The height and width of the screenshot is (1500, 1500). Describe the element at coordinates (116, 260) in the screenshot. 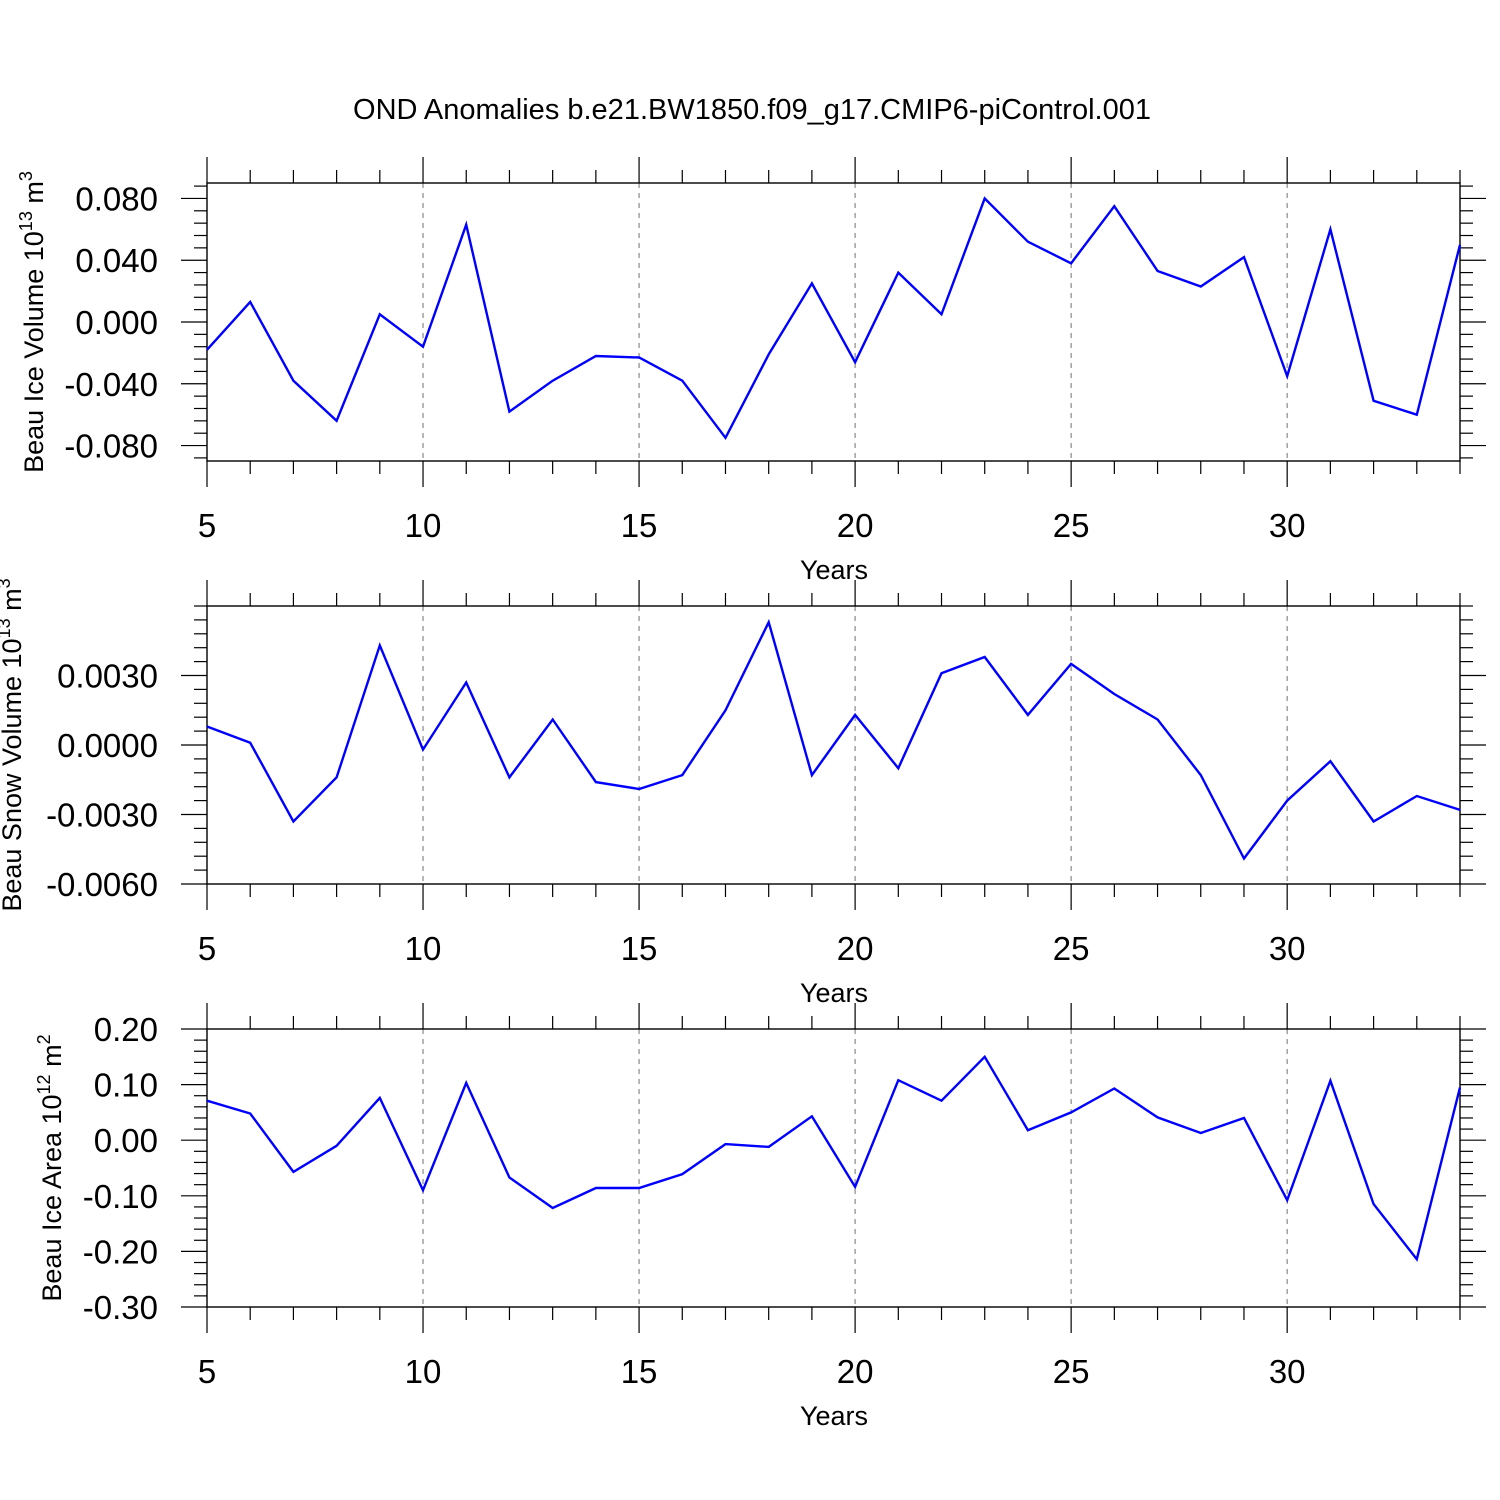

I see `y-tick-label: 0.040` at that location.